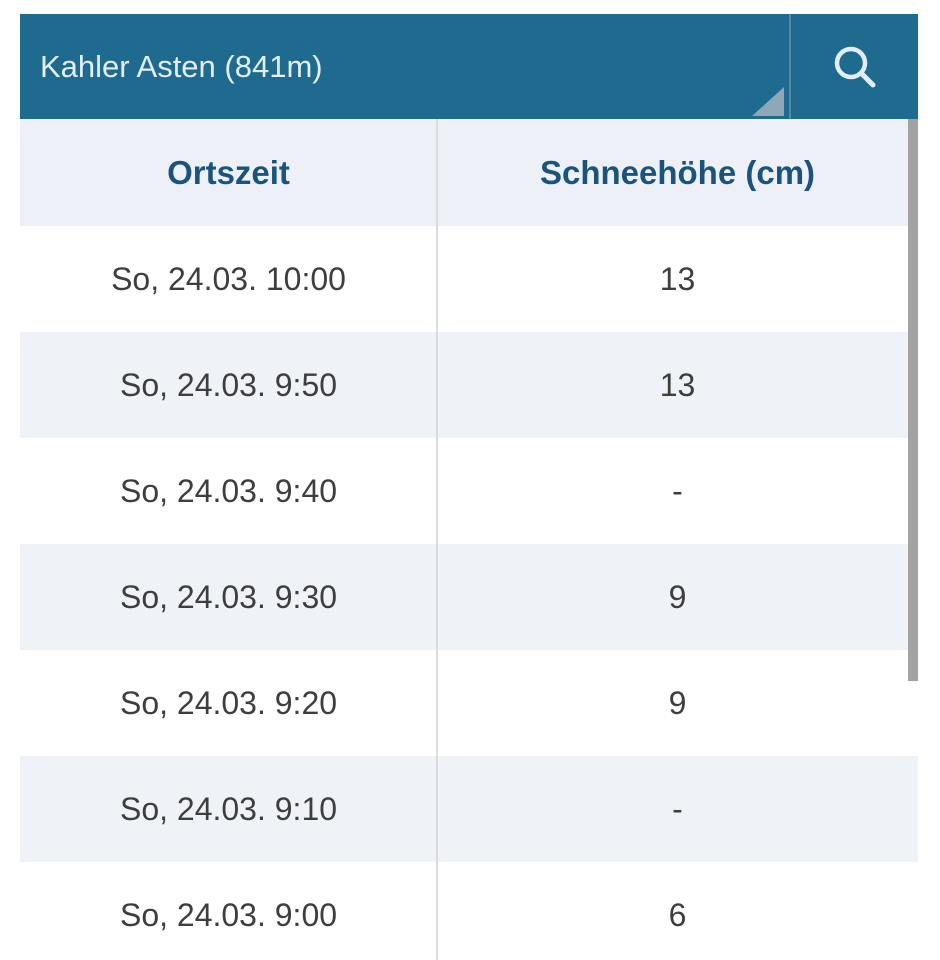 The height and width of the screenshot is (960, 940). I want to click on time-cell: So, 24.03. 9:30, so click(228, 596).